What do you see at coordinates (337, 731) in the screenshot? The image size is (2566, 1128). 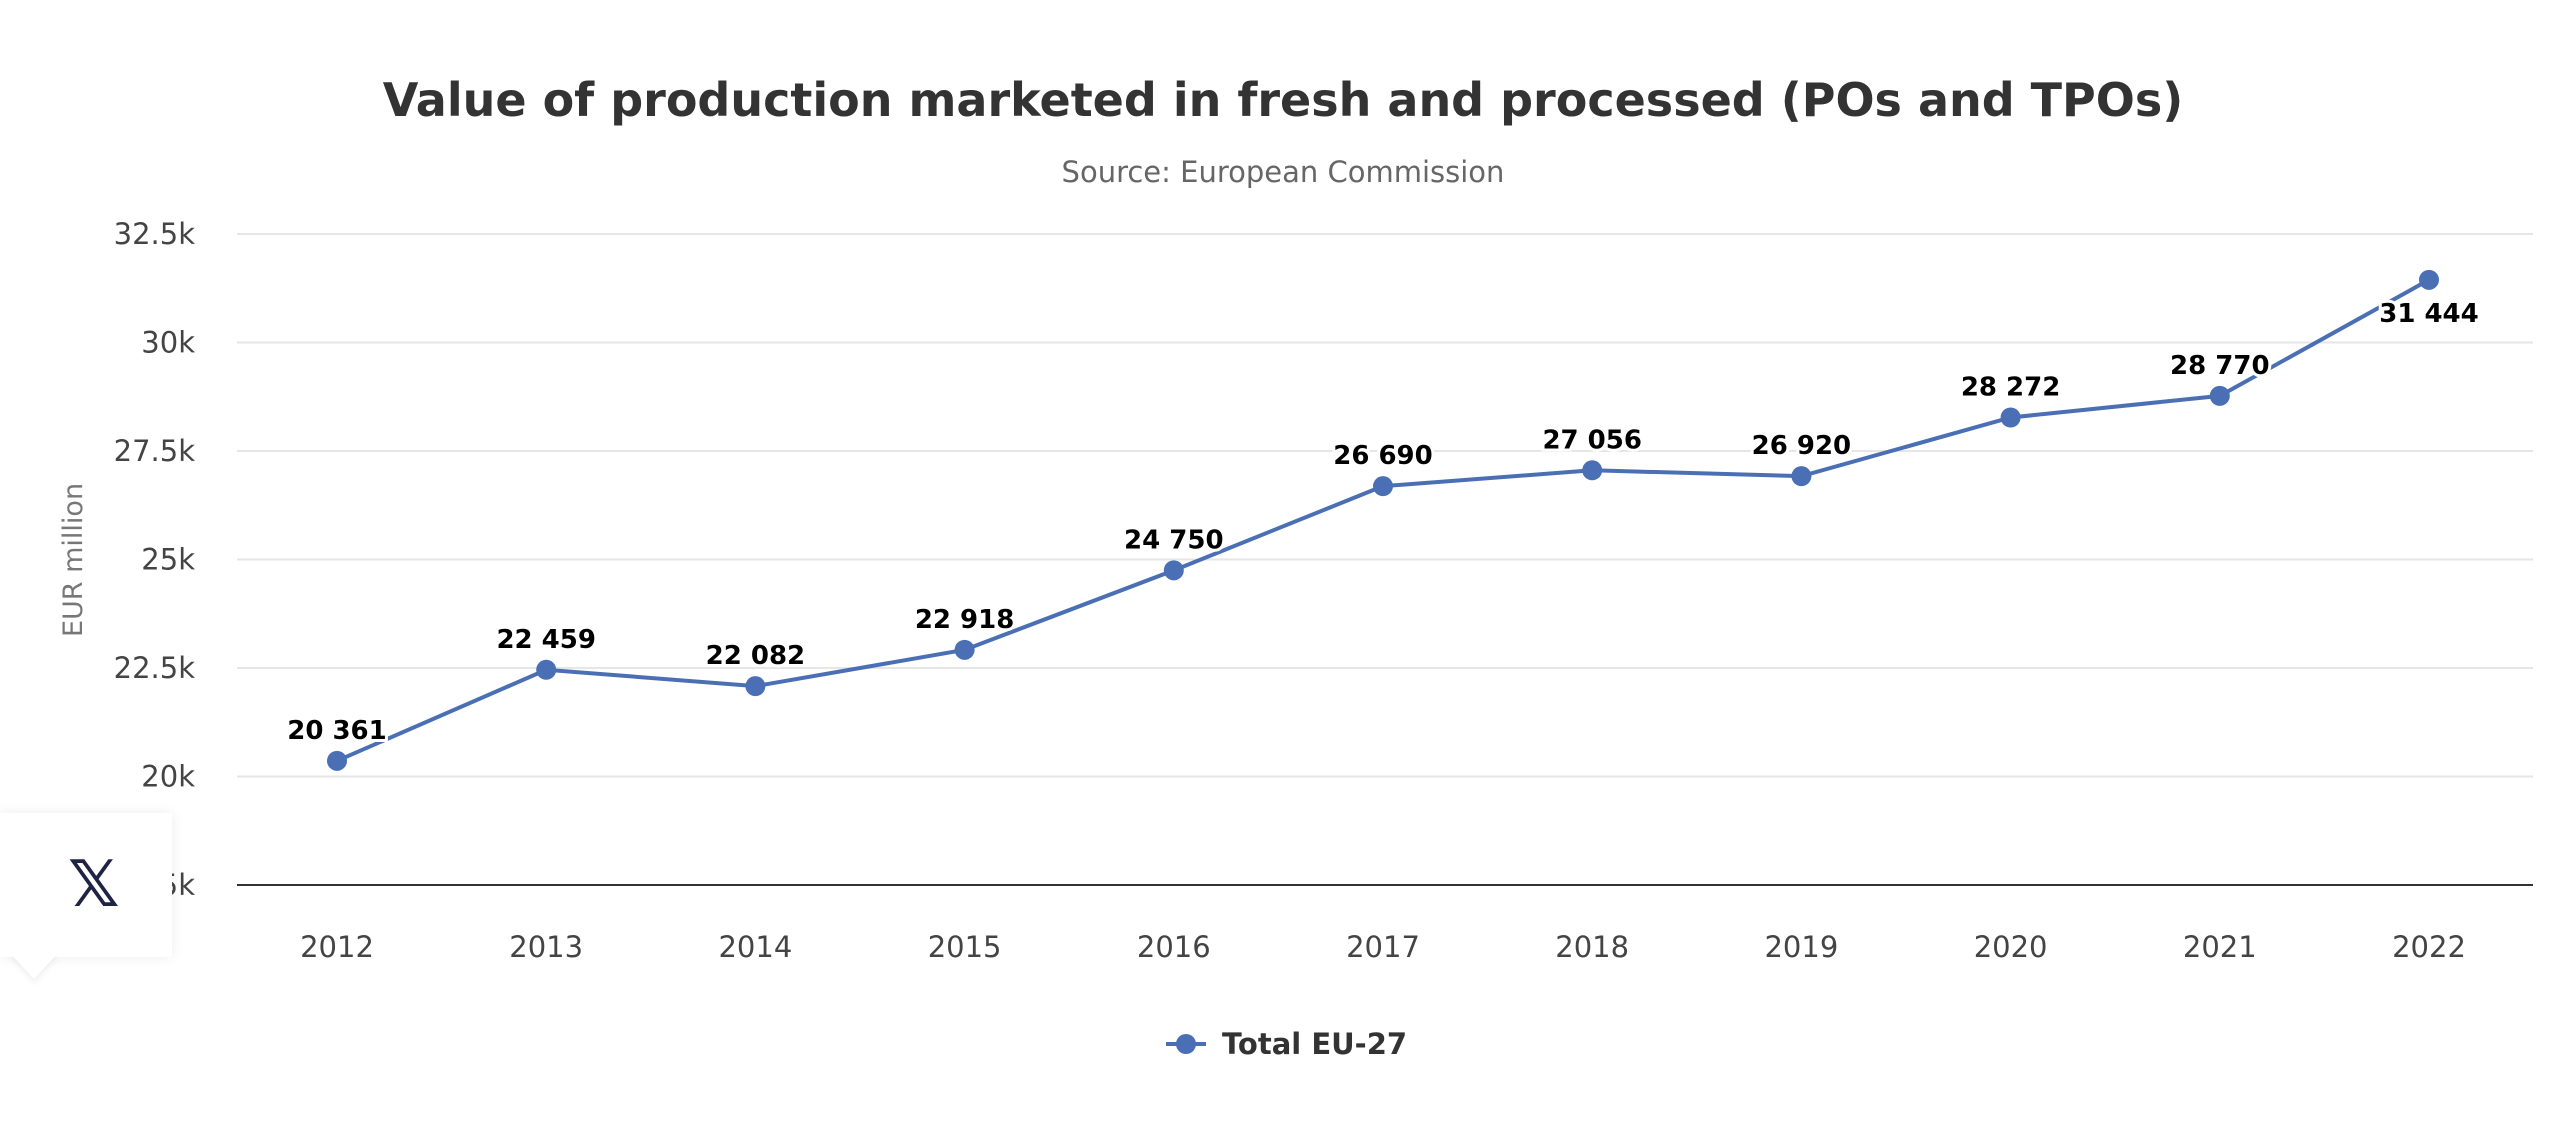 I see `data-label: 20 361` at bounding box center [337, 731].